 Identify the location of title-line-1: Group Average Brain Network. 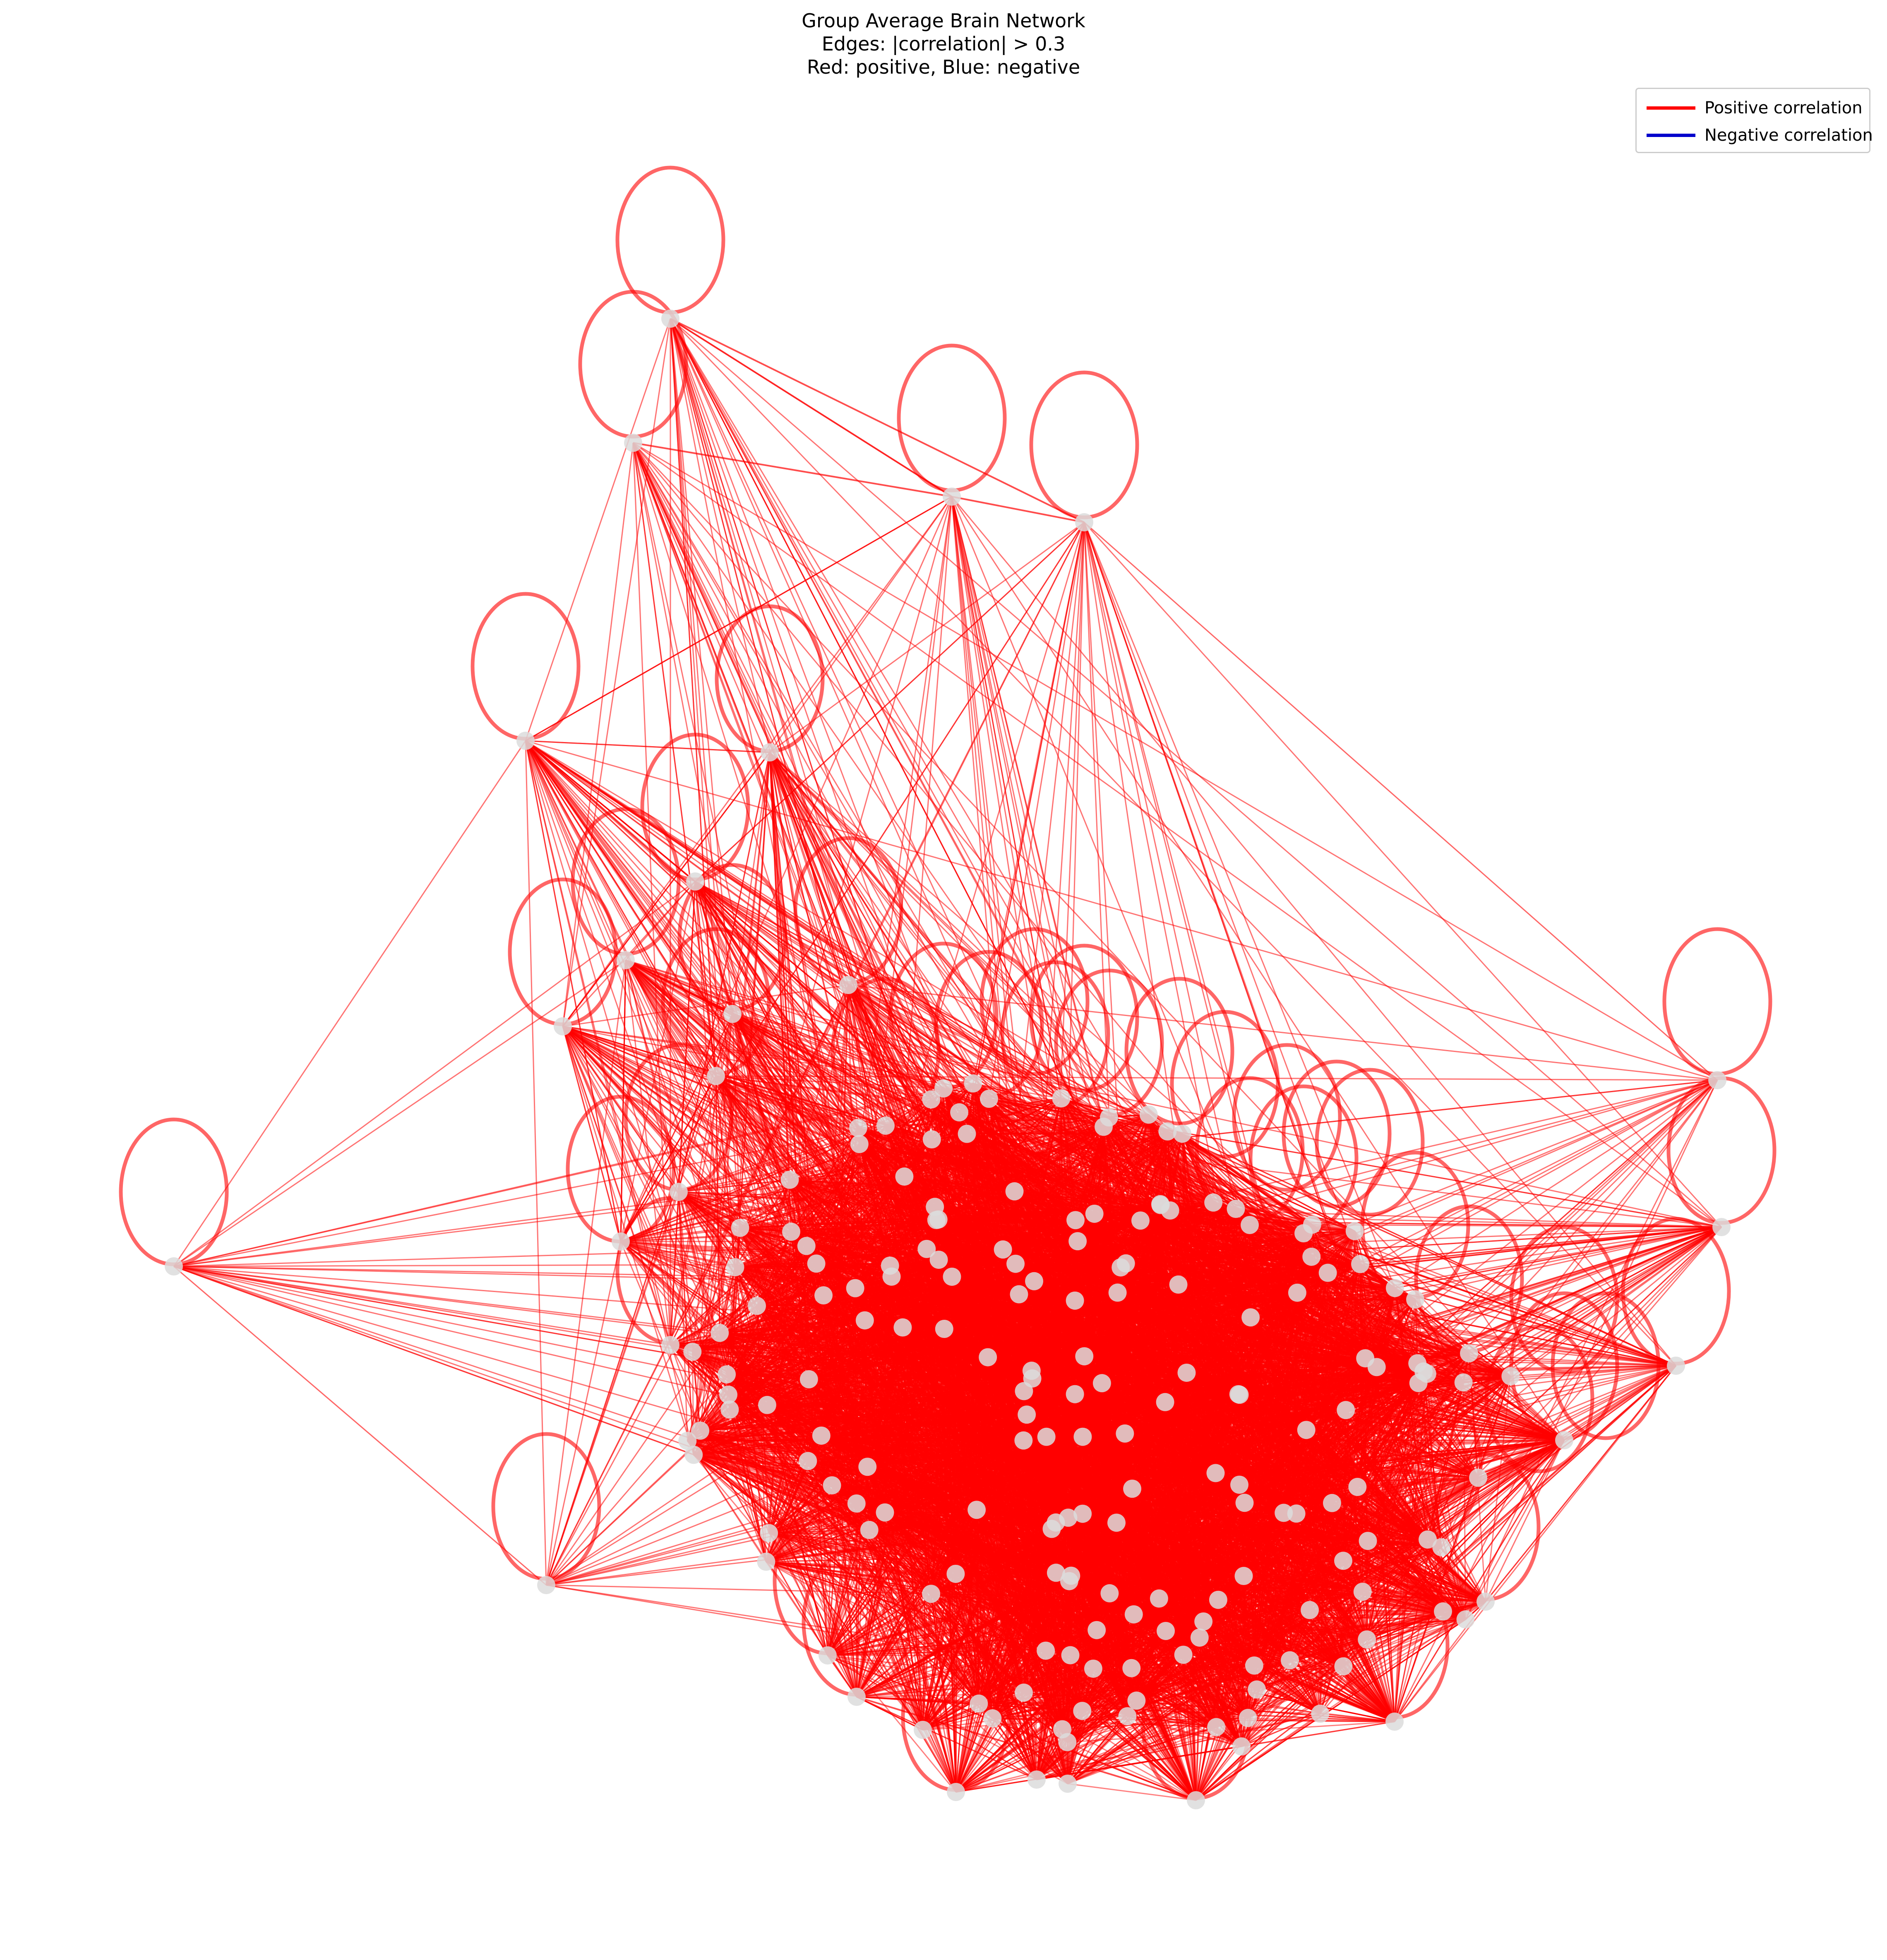
(943, 21).